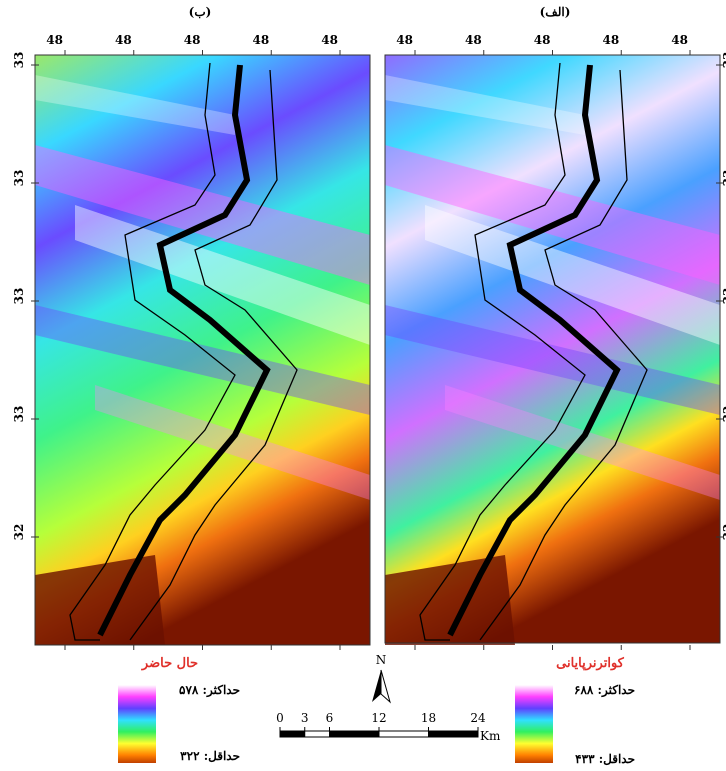 The width and height of the screenshot is (726, 771). I want to click on scale-label: 0, so click(280, 718).